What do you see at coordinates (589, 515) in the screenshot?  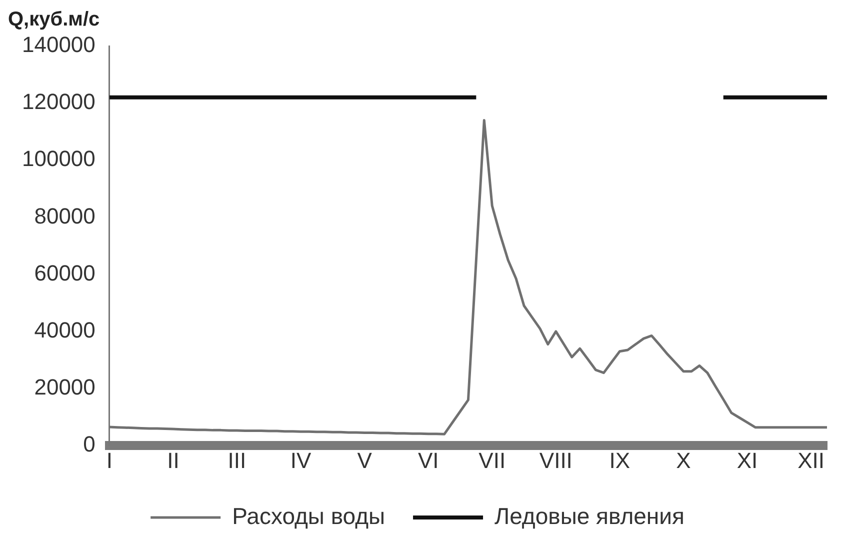 I see `legend-label: Ледовые явления` at bounding box center [589, 515].